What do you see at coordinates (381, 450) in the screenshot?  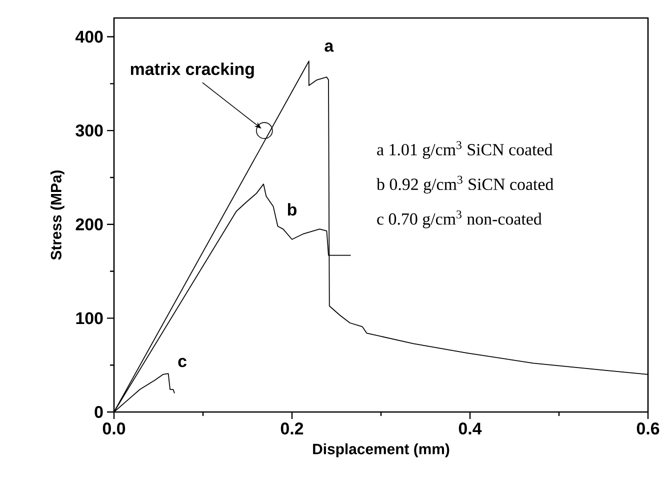 I see `x-axis-title: Displacement (mm)` at bounding box center [381, 450].